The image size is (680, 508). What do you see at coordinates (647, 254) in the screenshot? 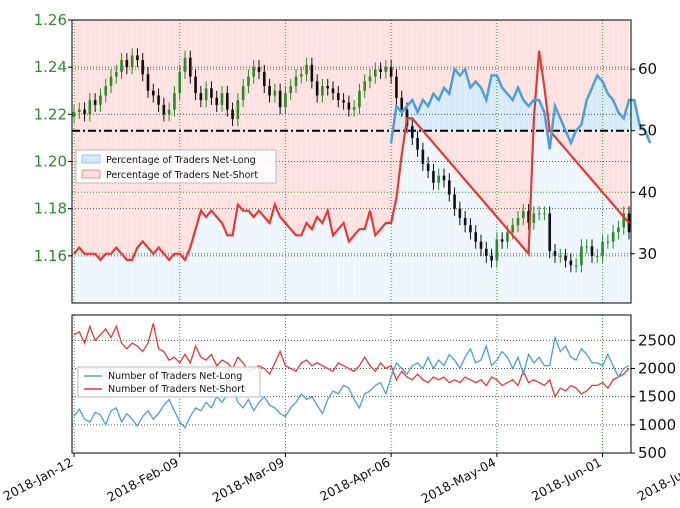
I see `pct-tick-label: 30` at bounding box center [647, 254].